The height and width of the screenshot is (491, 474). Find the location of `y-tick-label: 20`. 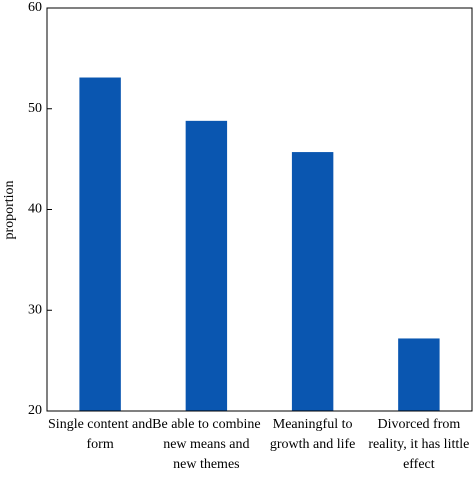

y-tick-label: 20 is located at coordinates (35, 410).